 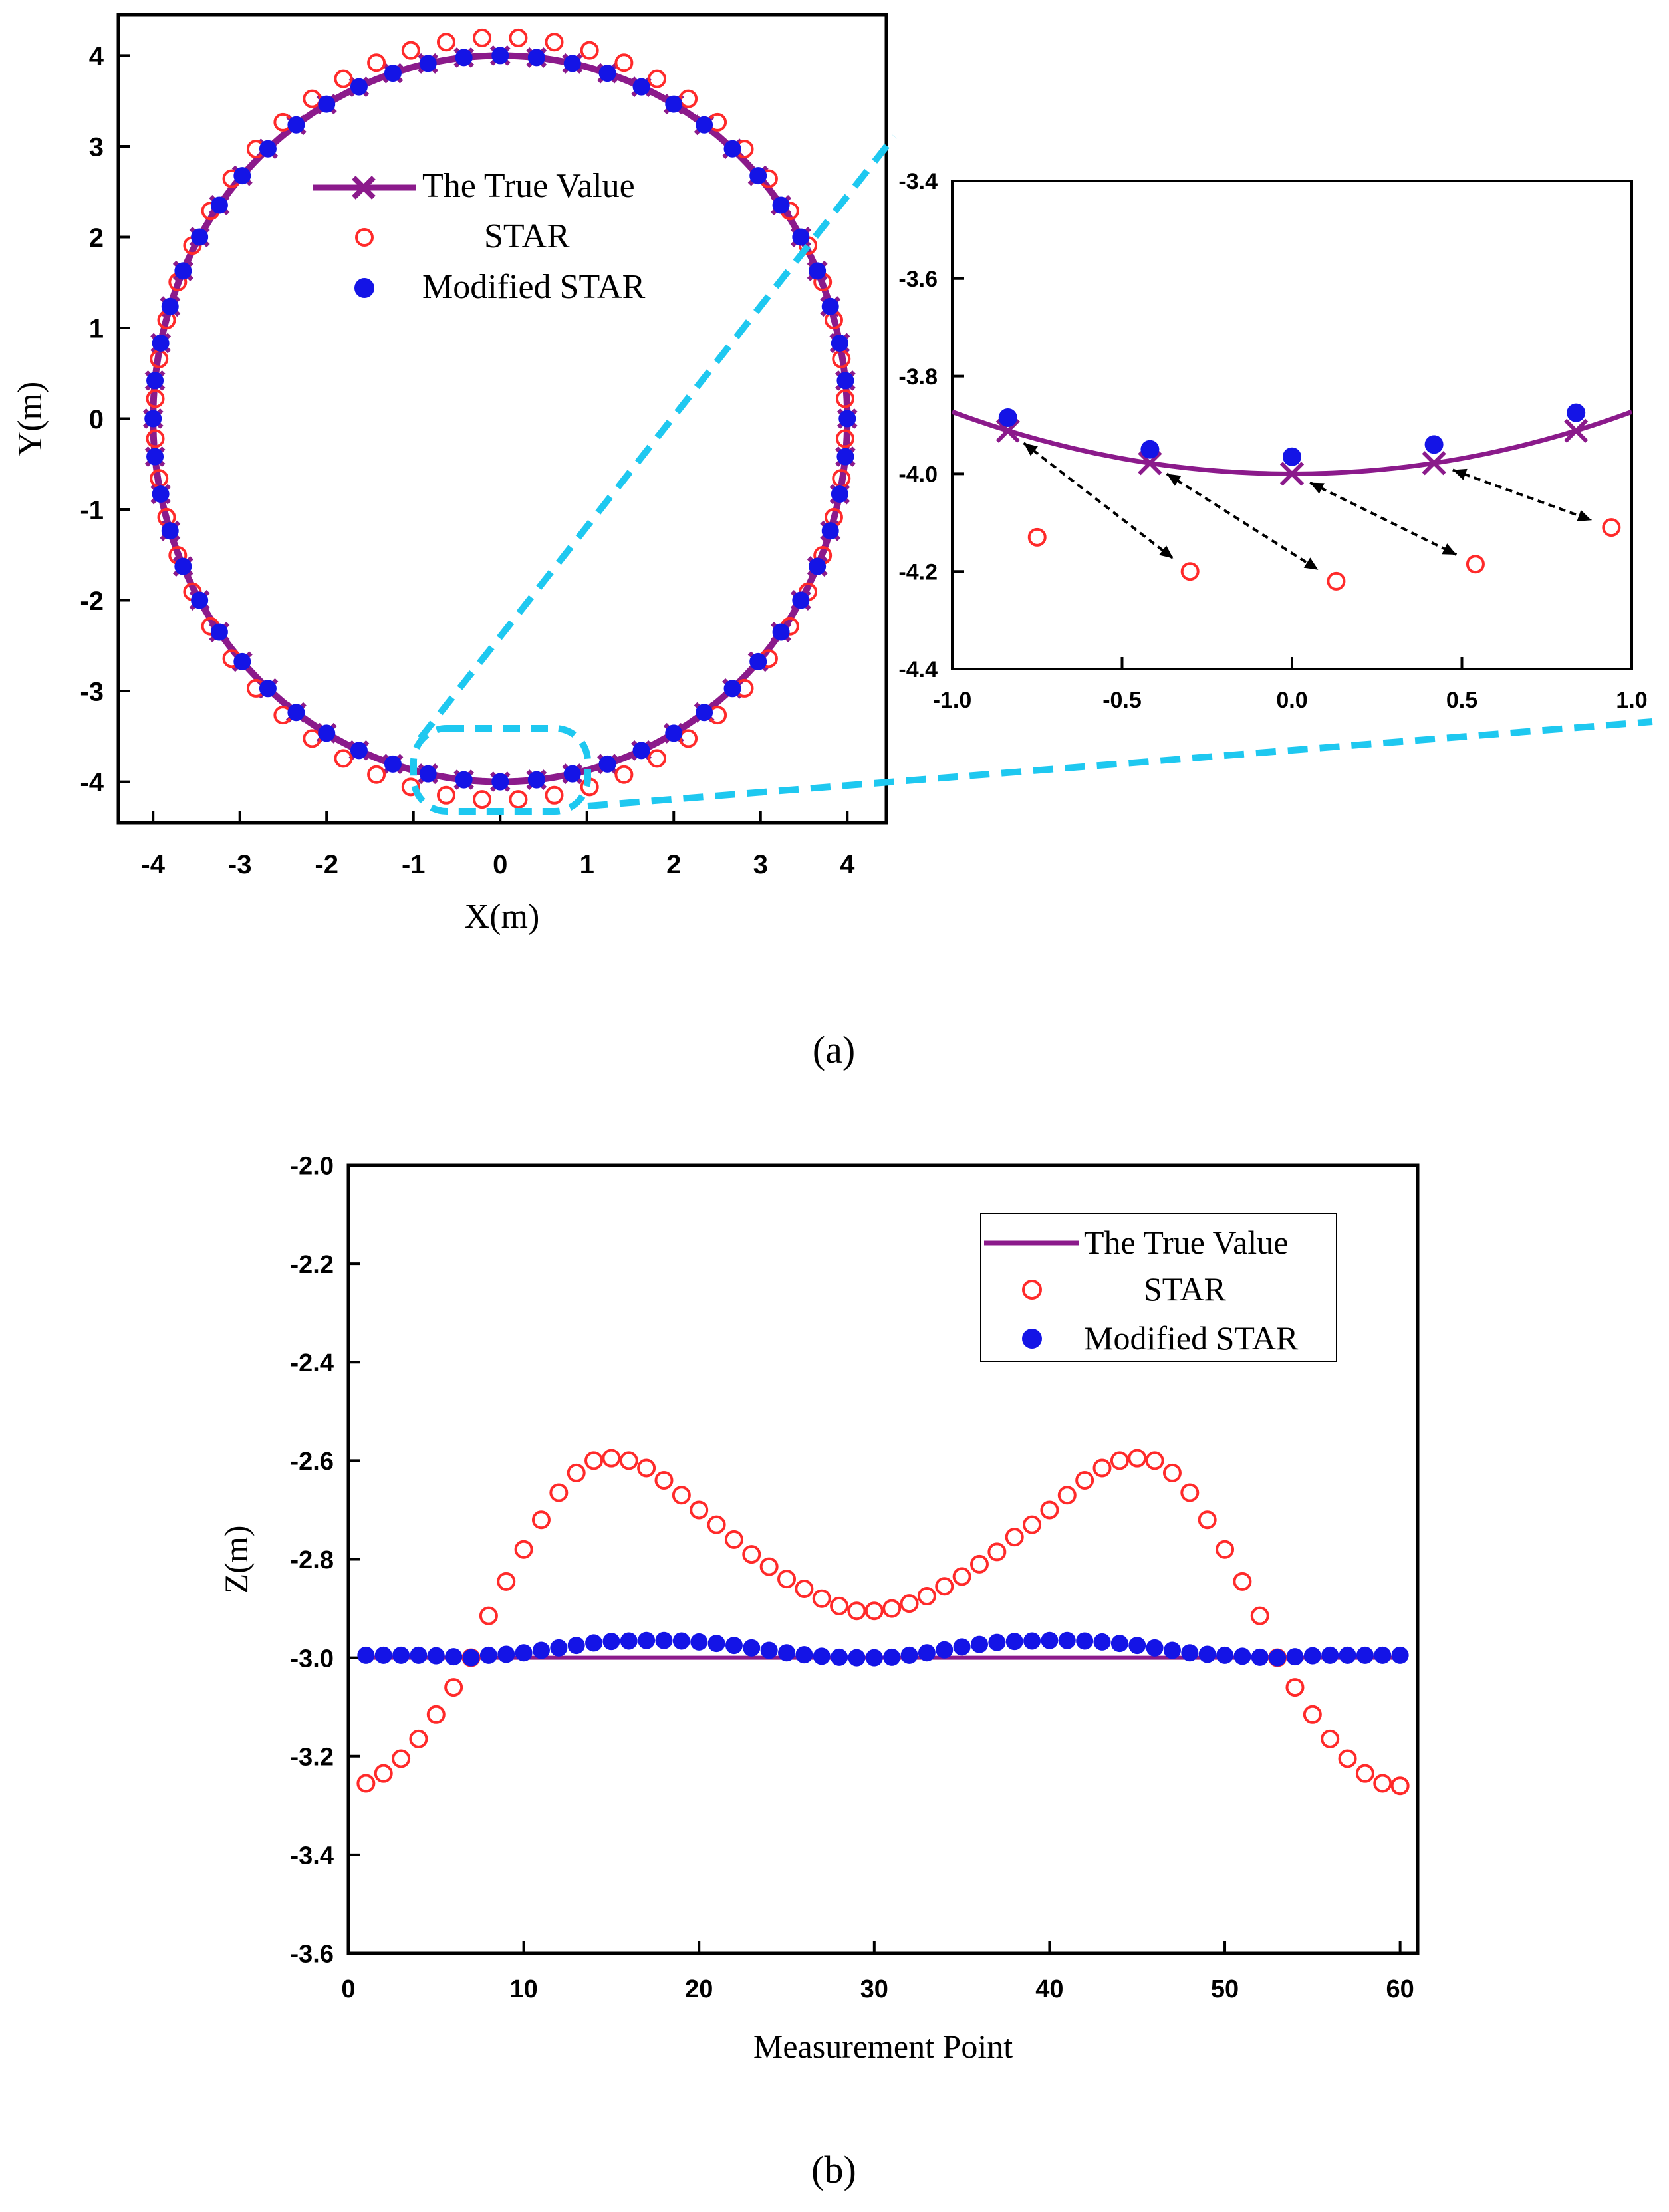 What do you see at coordinates (348, 1989) in the screenshot?
I see `panel-b-x-tick-label: 0` at bounding box center [348, 1989].